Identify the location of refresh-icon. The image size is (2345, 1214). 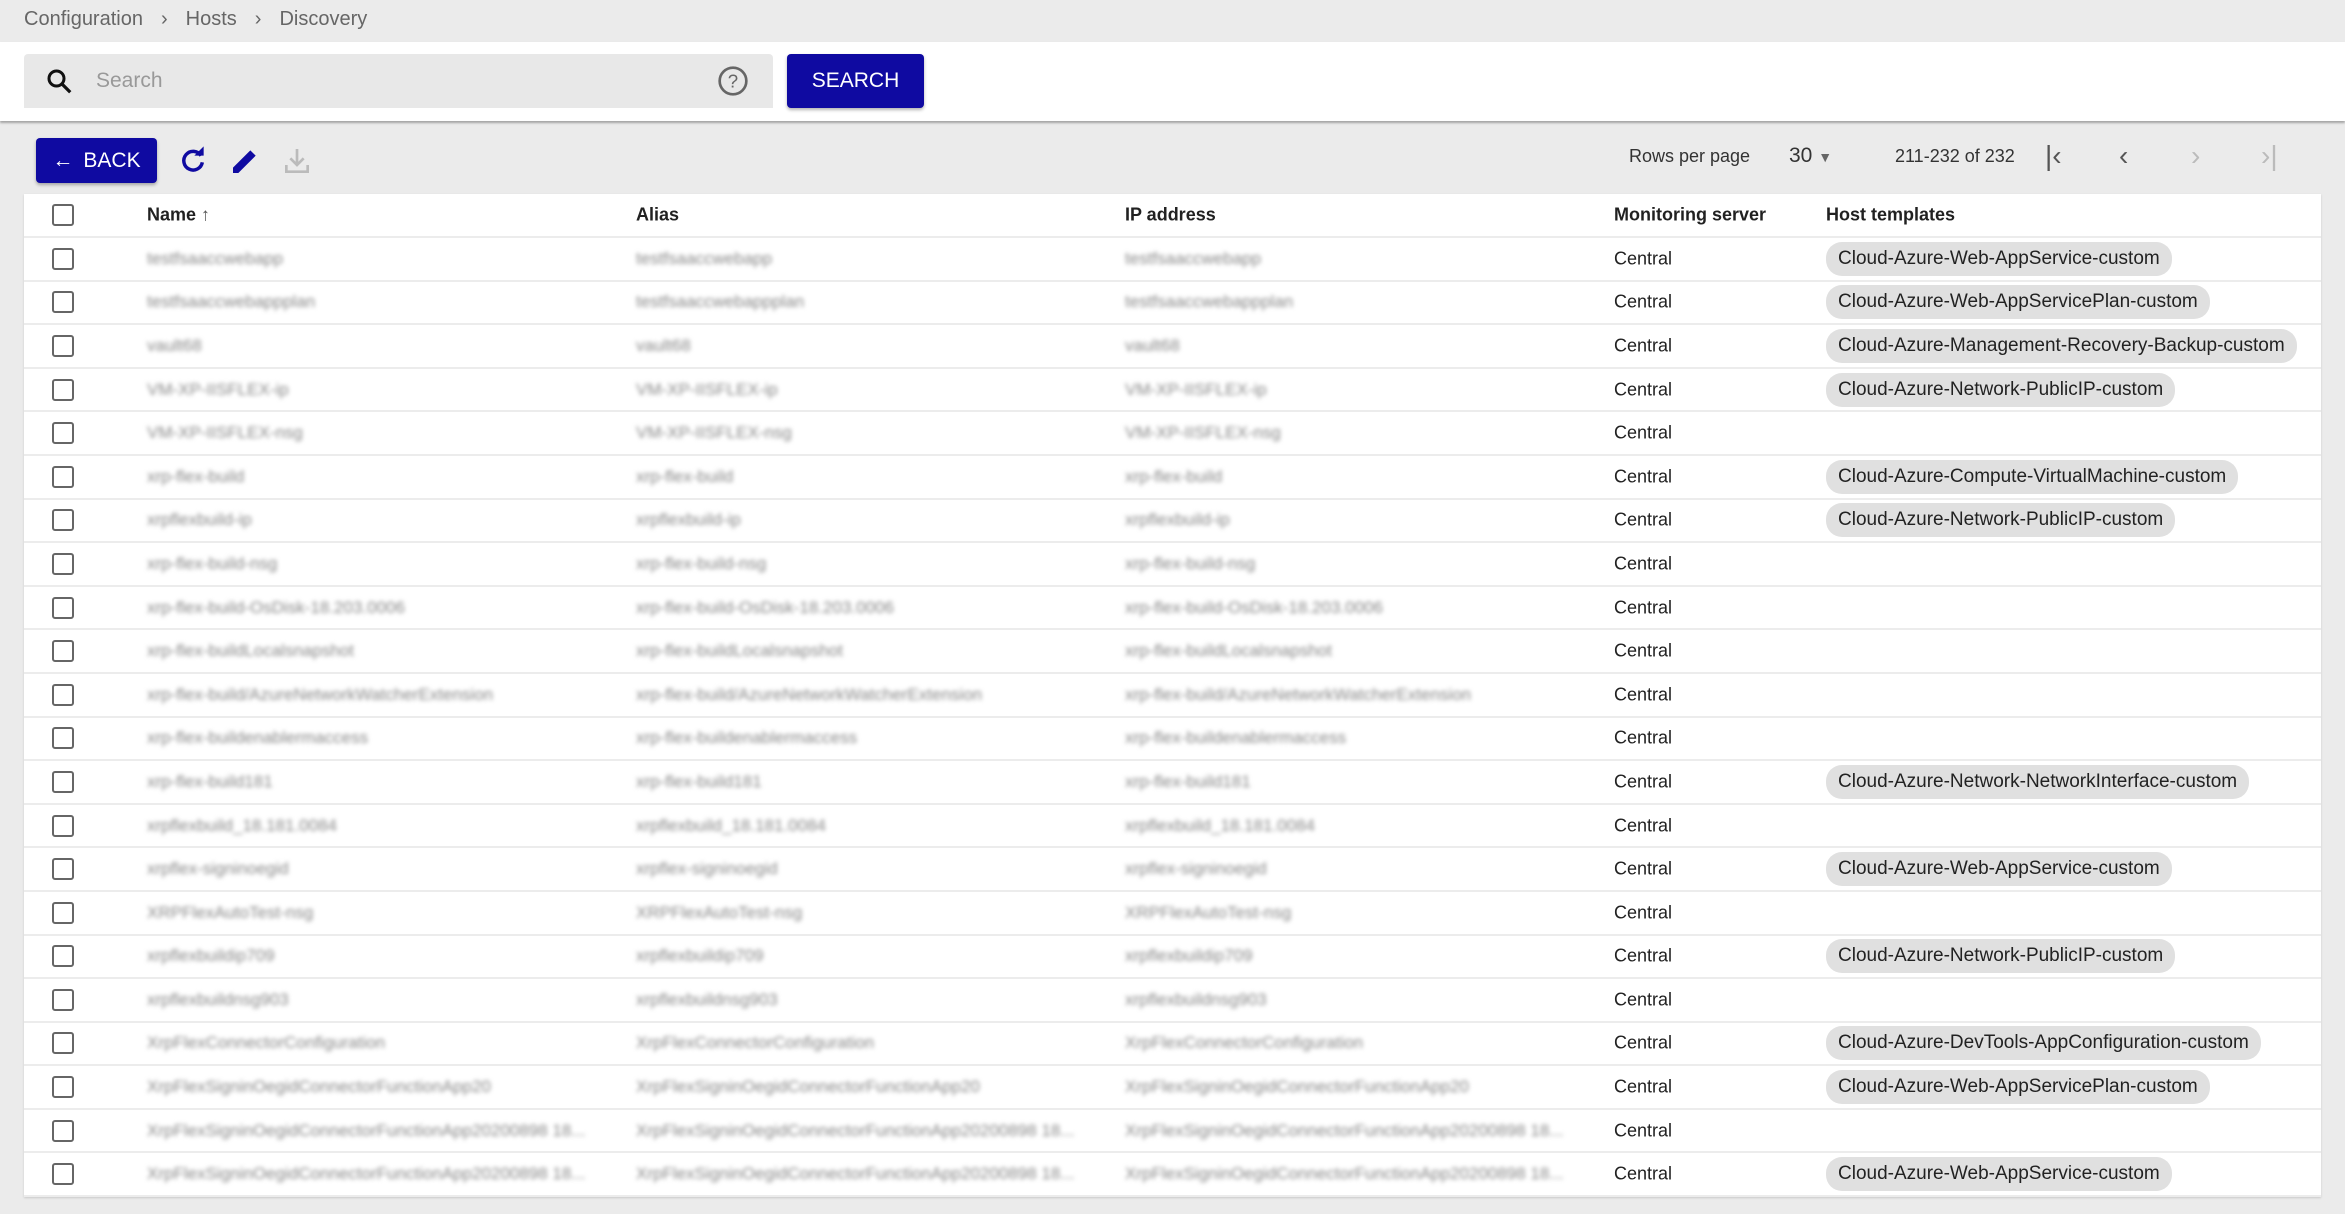
(193, 161).